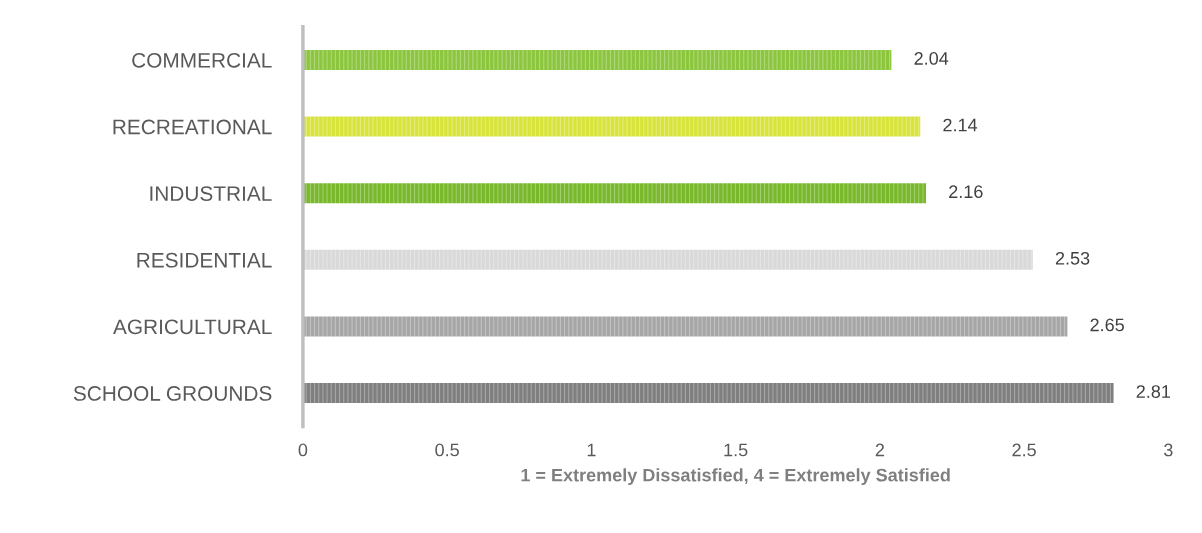  I want to click on data-label: 2.81, so click(1153, 391).